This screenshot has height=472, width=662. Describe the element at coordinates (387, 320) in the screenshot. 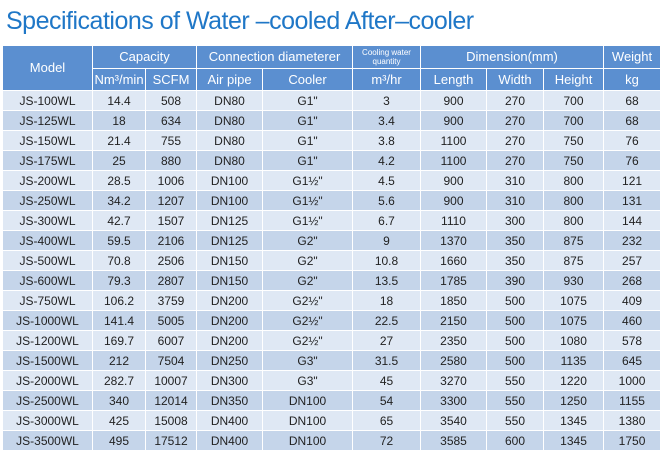

I see `cell-water: 22.5` at that location.